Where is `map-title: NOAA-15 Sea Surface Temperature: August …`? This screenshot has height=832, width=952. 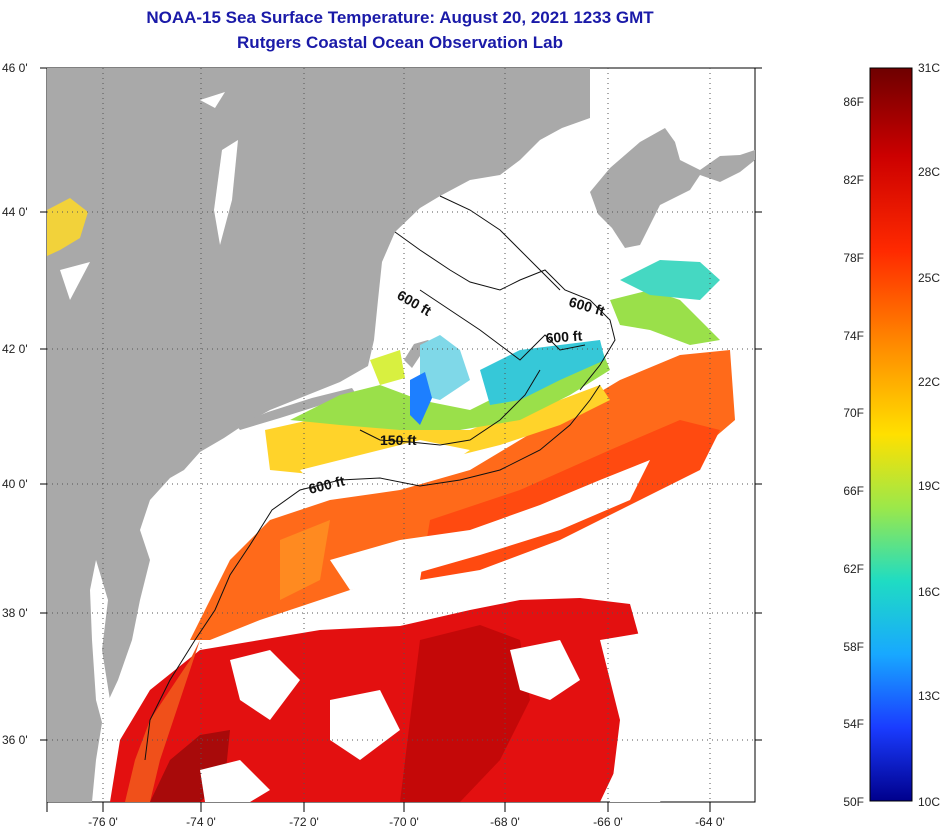 map-title: NOAA-15 Sea Surface Temperature: August … is located at coordinates (400, 17).